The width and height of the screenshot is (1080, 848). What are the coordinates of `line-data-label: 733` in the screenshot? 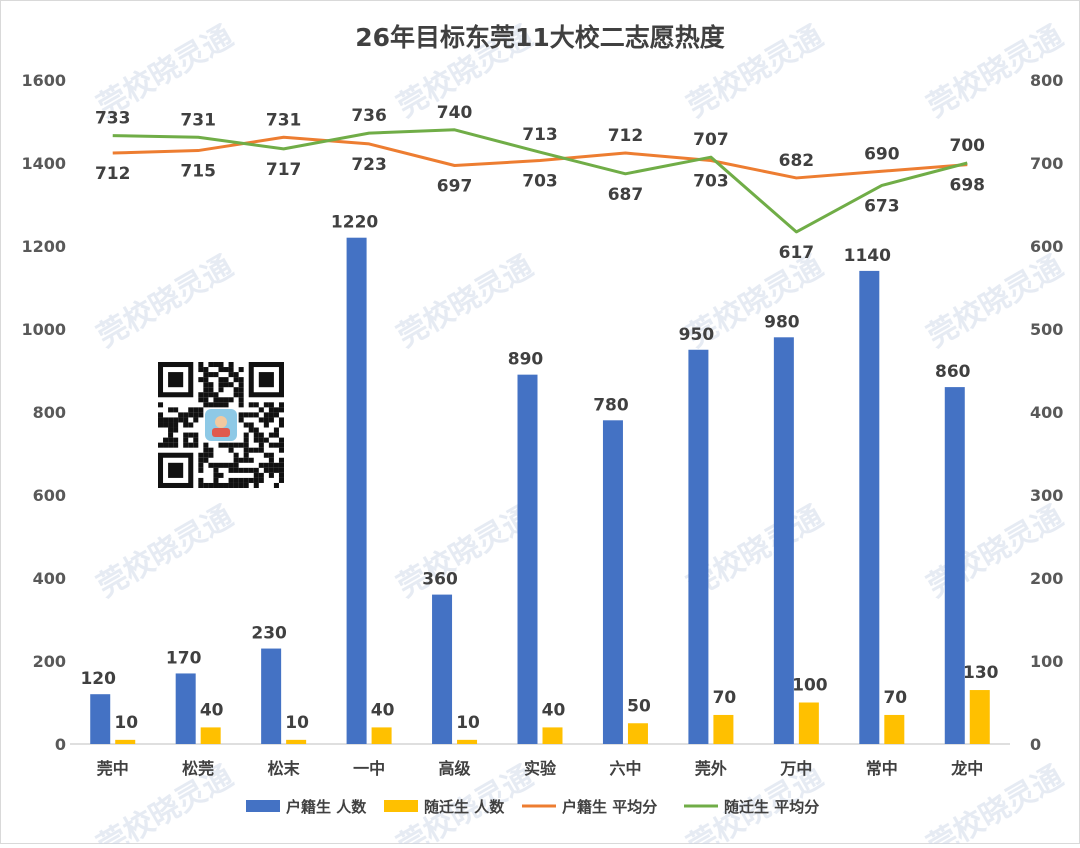 It's located at (113, 119).